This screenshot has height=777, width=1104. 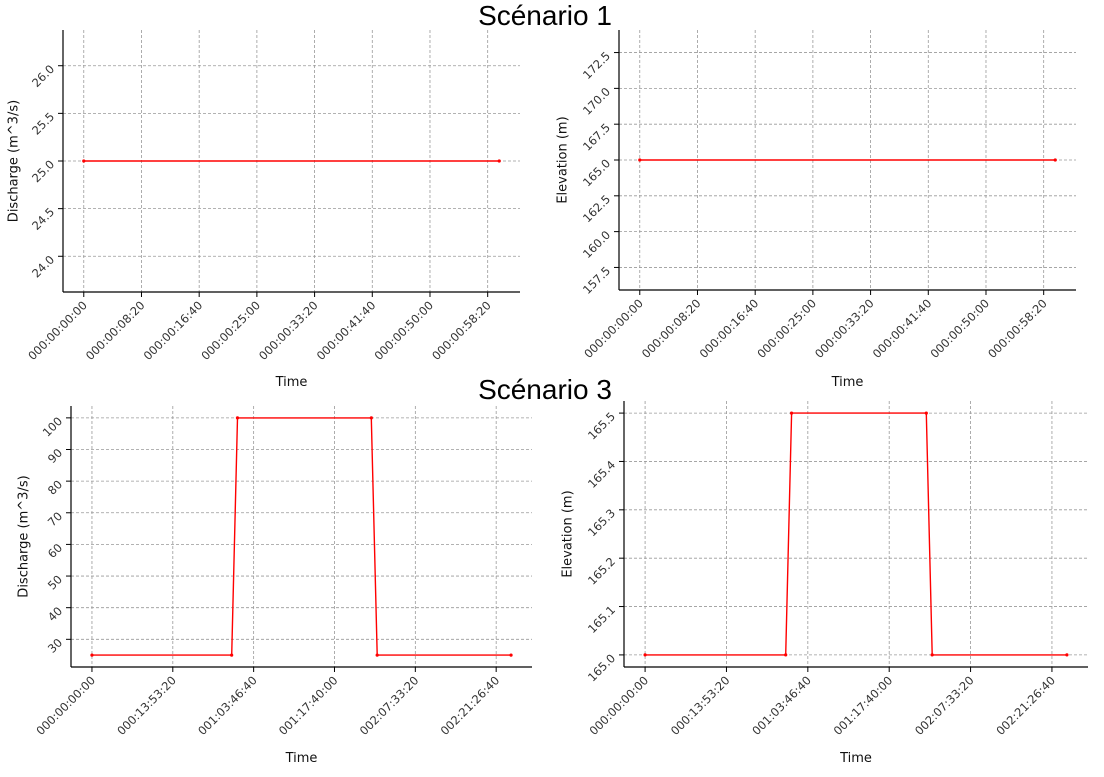 I want to click on y-tick-label: 162.5, so click(x=596, y=208).